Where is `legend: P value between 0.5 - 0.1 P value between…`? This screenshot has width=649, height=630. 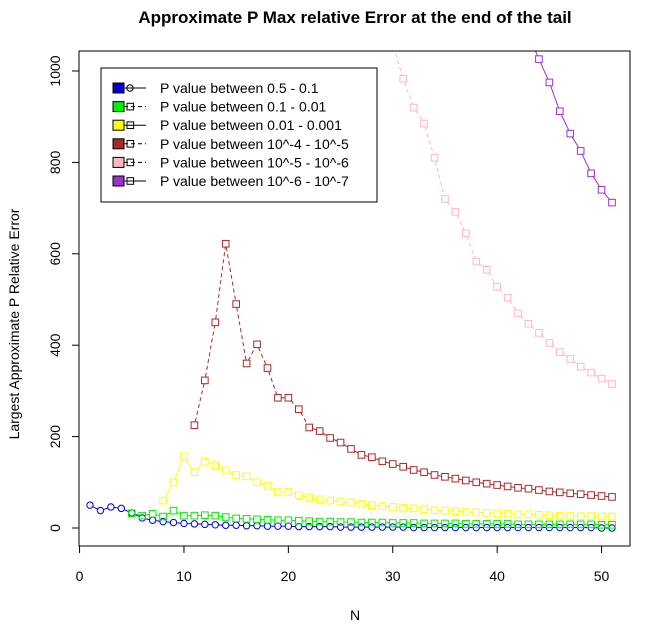
legend: P value between 0.5 - 0.1 P value between… is located at coordinates (239, 135).